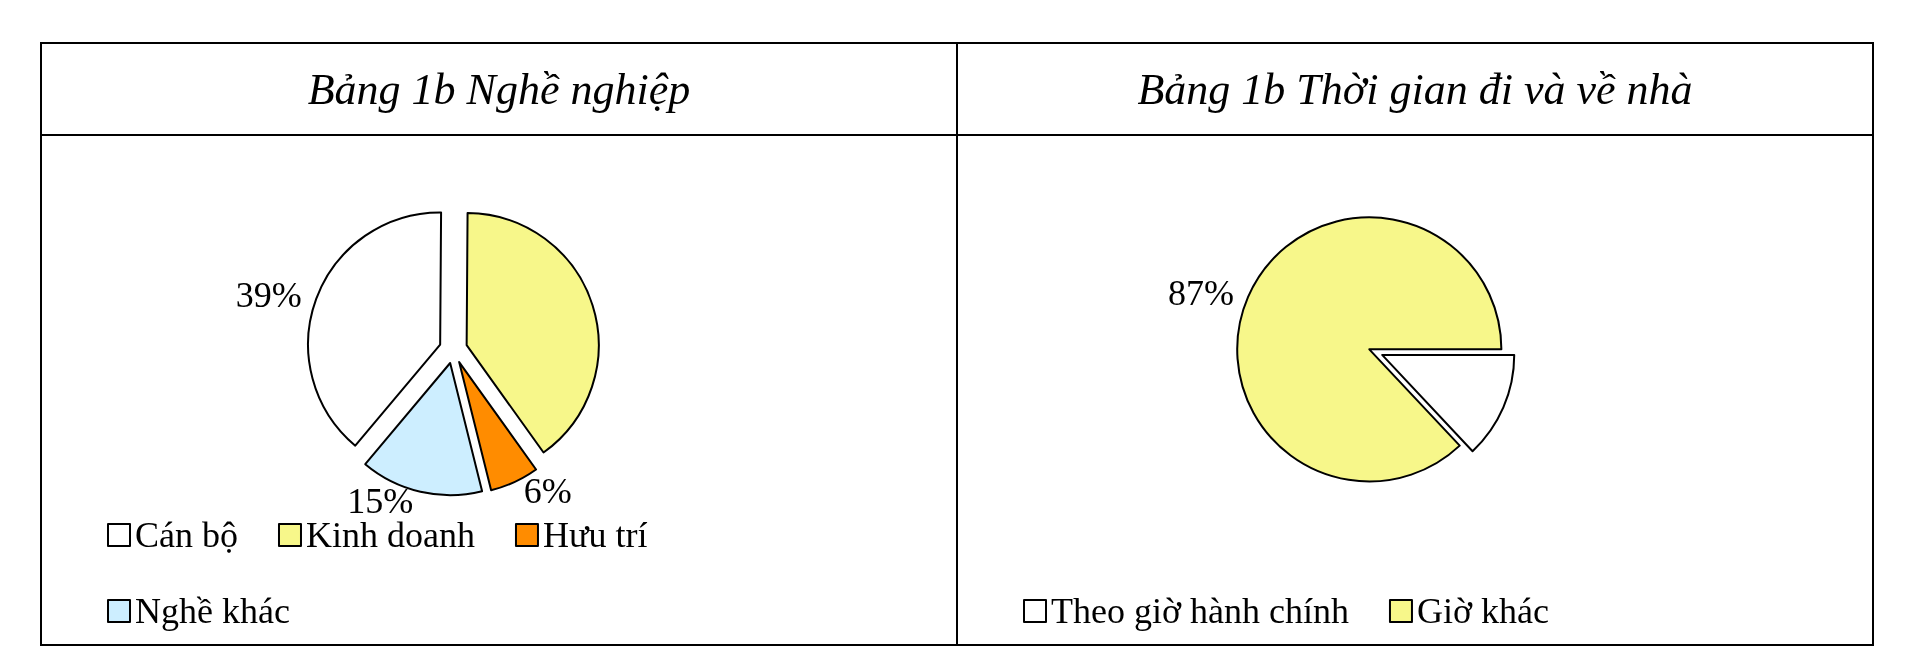 This screenshot has height=655, width=1909. I want to click on legend-label: Cán bộ, so click(186, 535).